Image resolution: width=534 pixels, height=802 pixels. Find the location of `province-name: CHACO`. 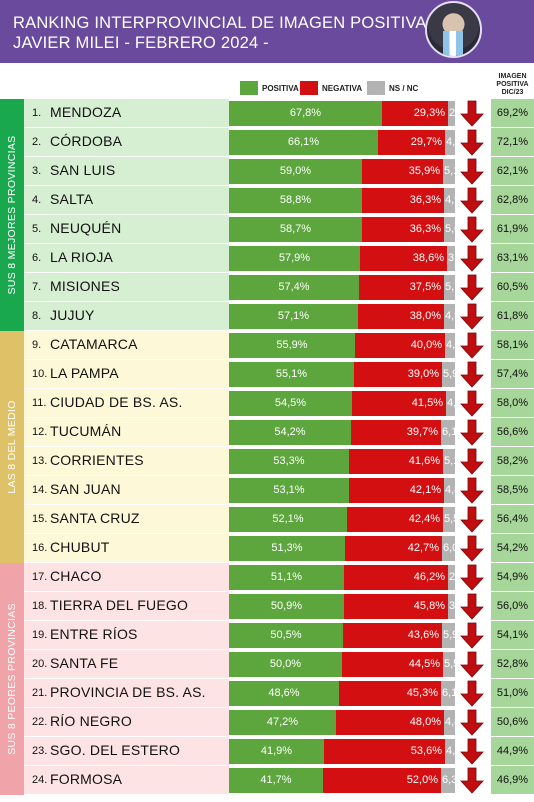

province-name: CHACO is located at coordinates (76, 576).